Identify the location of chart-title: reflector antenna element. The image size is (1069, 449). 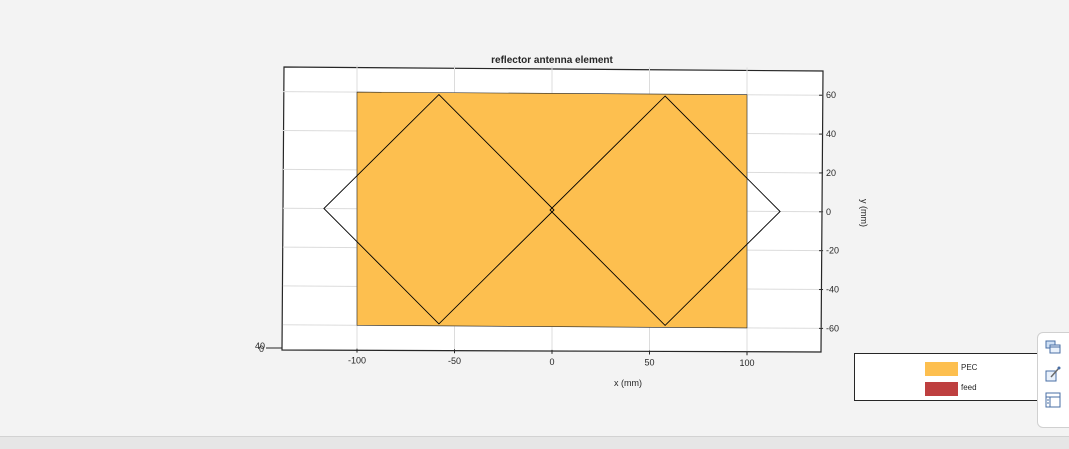
(552, 60).